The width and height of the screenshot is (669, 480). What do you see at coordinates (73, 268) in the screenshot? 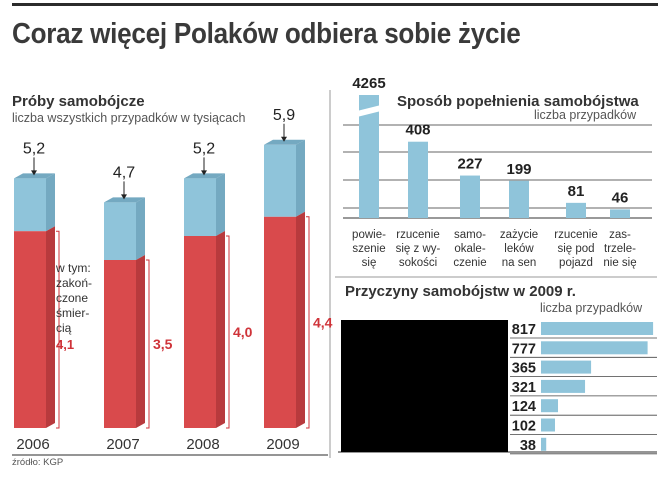
I see `deaths-annotation-line: w tym:` at bounding box center [73, 268].